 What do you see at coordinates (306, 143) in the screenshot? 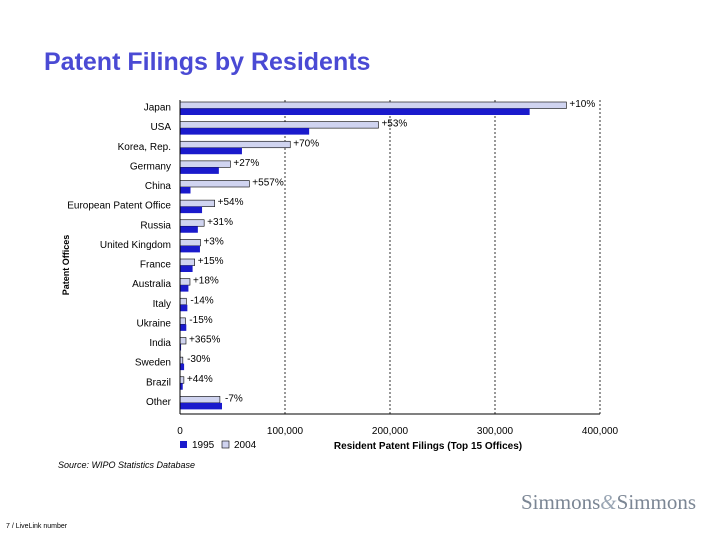
I see `bar-annotation: +70%` at bounding box center [306, 143].